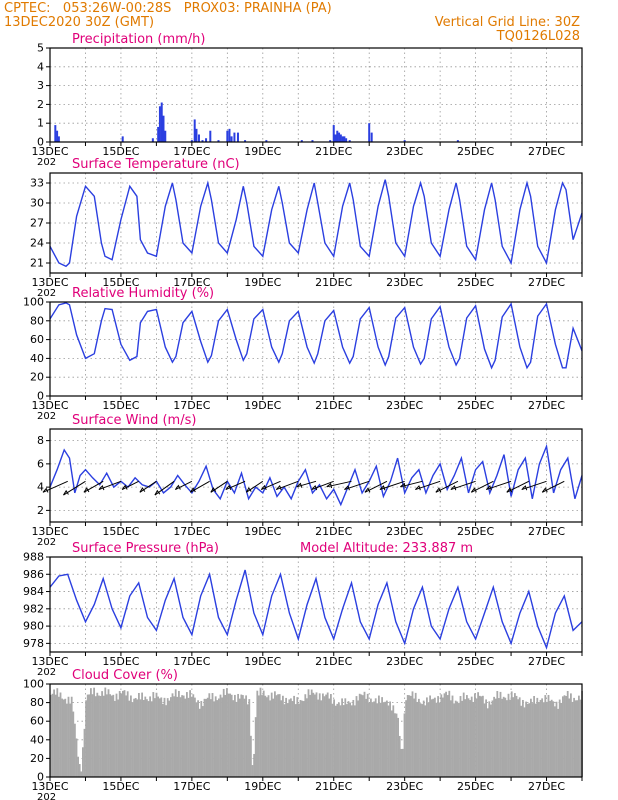 This screenshot has height=800, width=618. I want to click on y-tick-label: 20, so click(37, 377).